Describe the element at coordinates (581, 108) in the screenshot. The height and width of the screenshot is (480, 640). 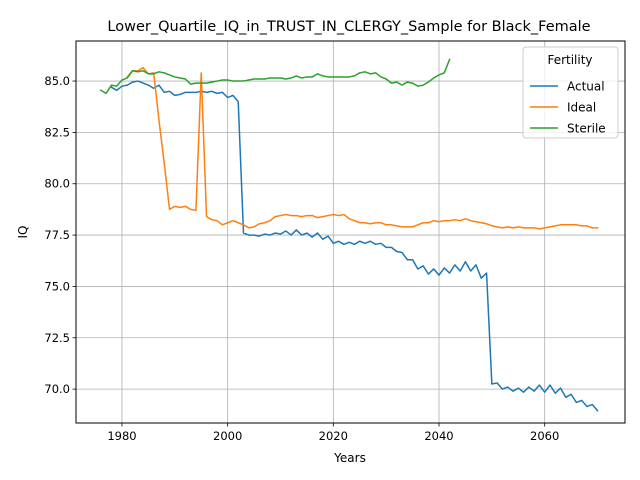
I see `legend-label-ideal: Ideal` at that location.